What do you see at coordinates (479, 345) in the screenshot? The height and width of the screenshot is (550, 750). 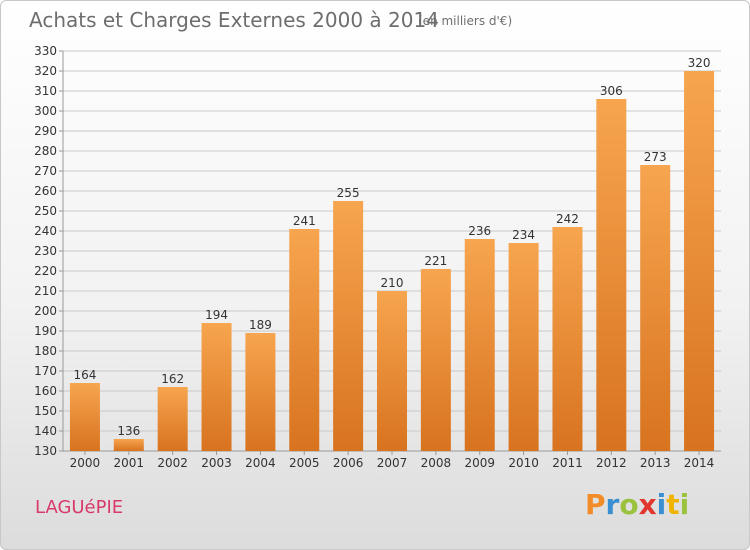 I see `bar-2009` at bounding box center [479, 345].